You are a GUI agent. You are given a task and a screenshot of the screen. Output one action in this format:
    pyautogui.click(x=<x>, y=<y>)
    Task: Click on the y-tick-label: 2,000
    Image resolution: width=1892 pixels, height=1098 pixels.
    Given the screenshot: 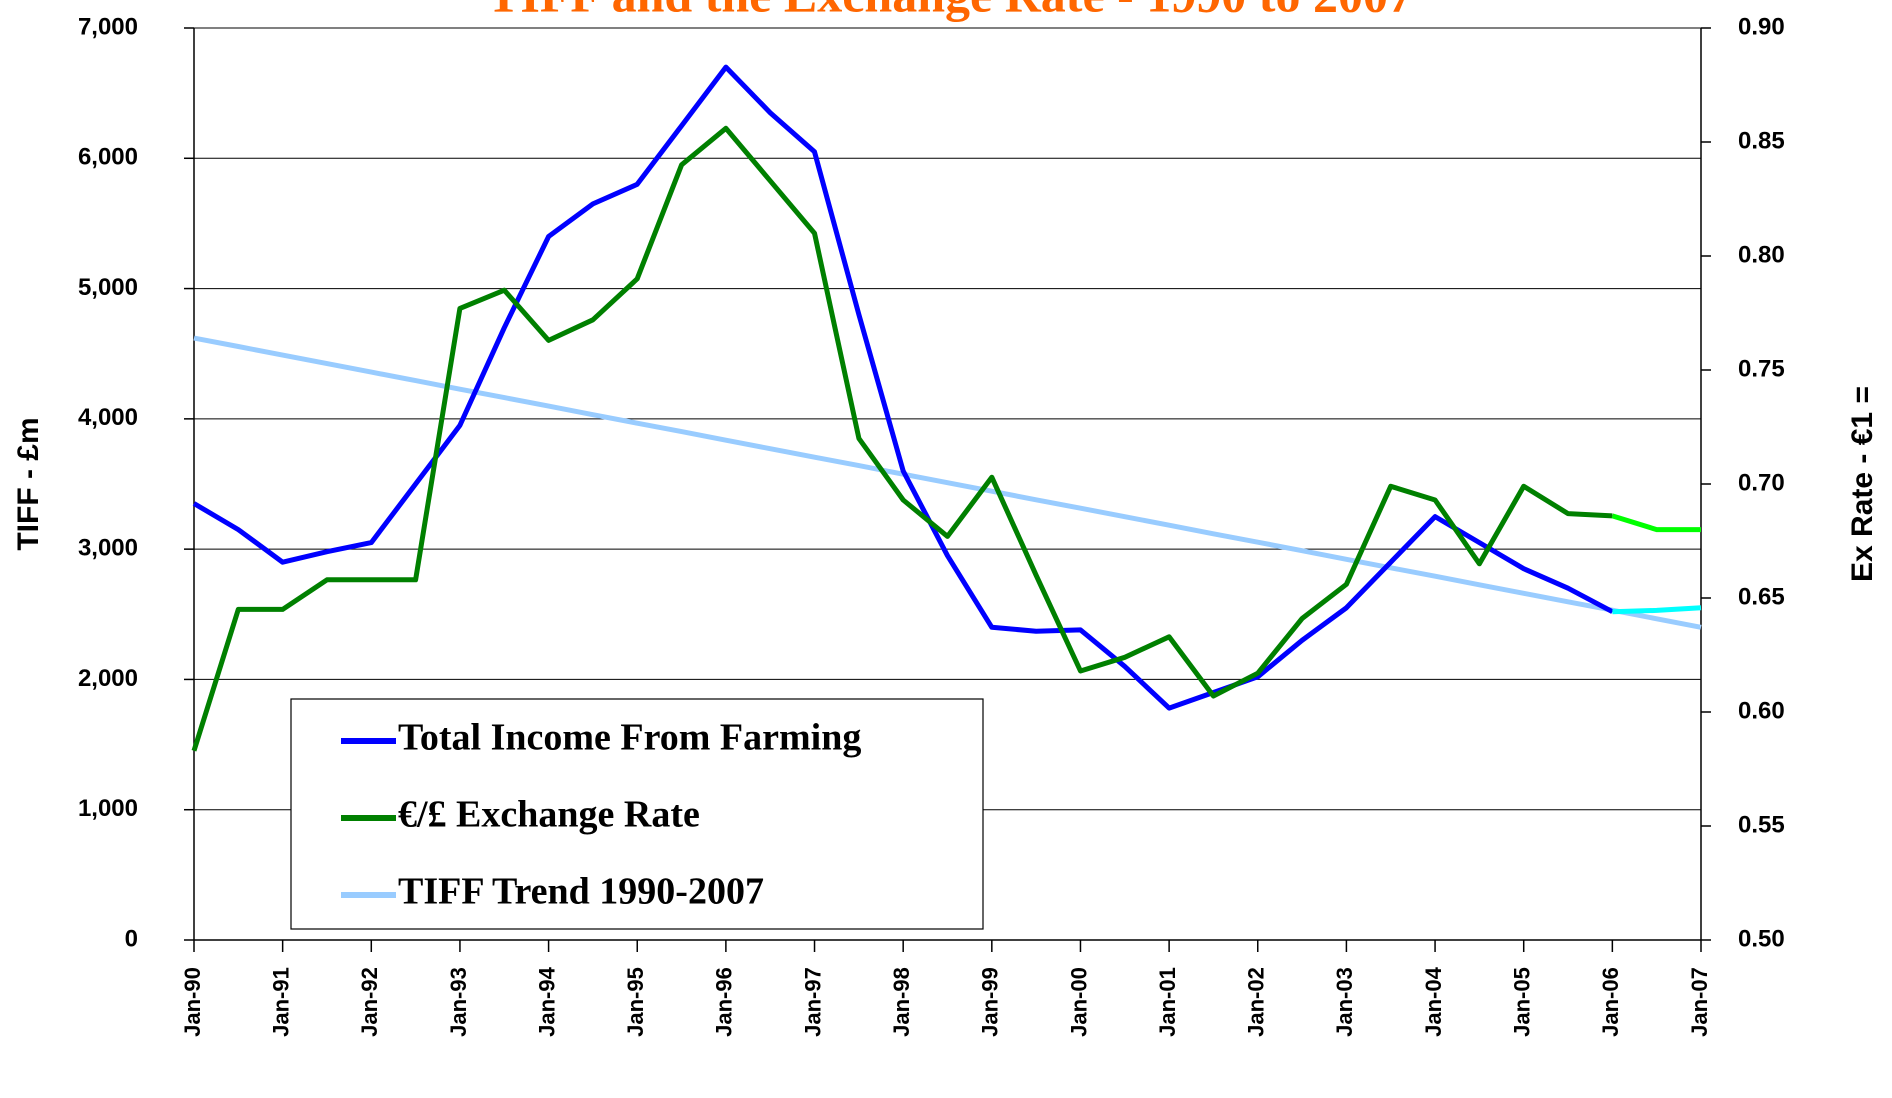 What is the action you would take?
    pyautogui.click(x=108, y=678)
    